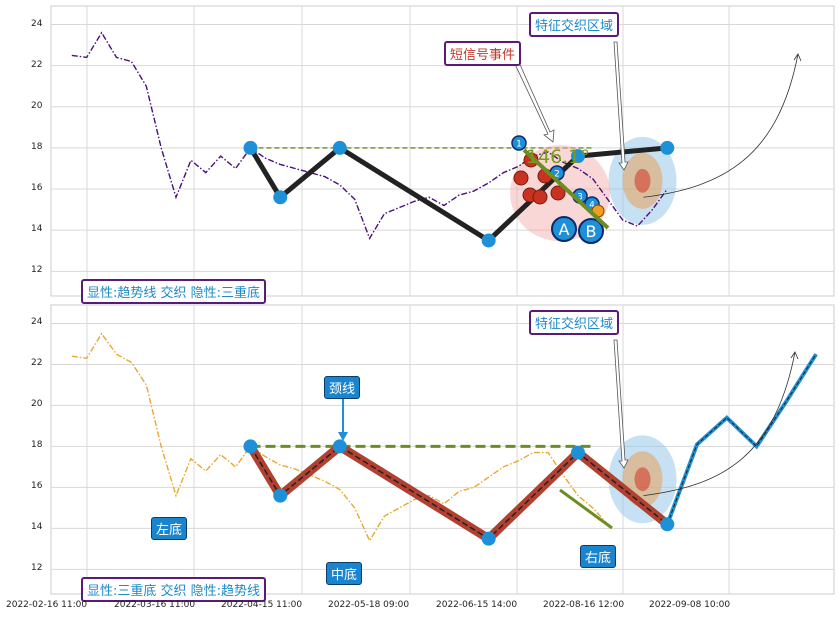  I want to click on numbered-marker-label: 2, so click(557, 175).